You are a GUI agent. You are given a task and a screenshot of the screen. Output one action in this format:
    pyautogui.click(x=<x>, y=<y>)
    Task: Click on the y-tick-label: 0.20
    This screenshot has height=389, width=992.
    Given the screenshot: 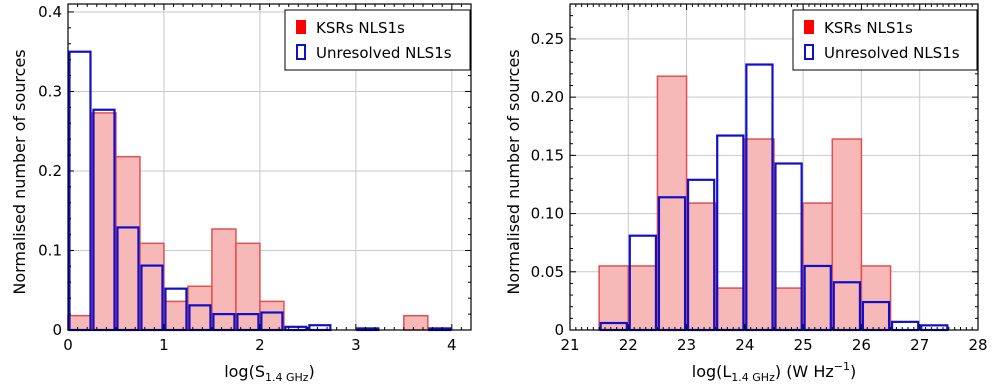 What is the action you would take?
    pyautogui.click(x=547, y=97)
    